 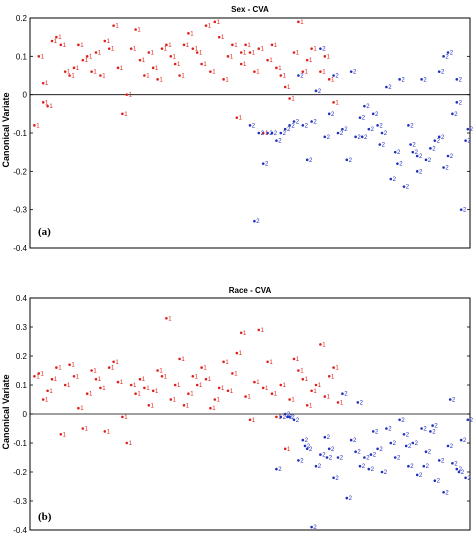 I want to click on y-tick-label: -0.1, so click(x=20, y=443).